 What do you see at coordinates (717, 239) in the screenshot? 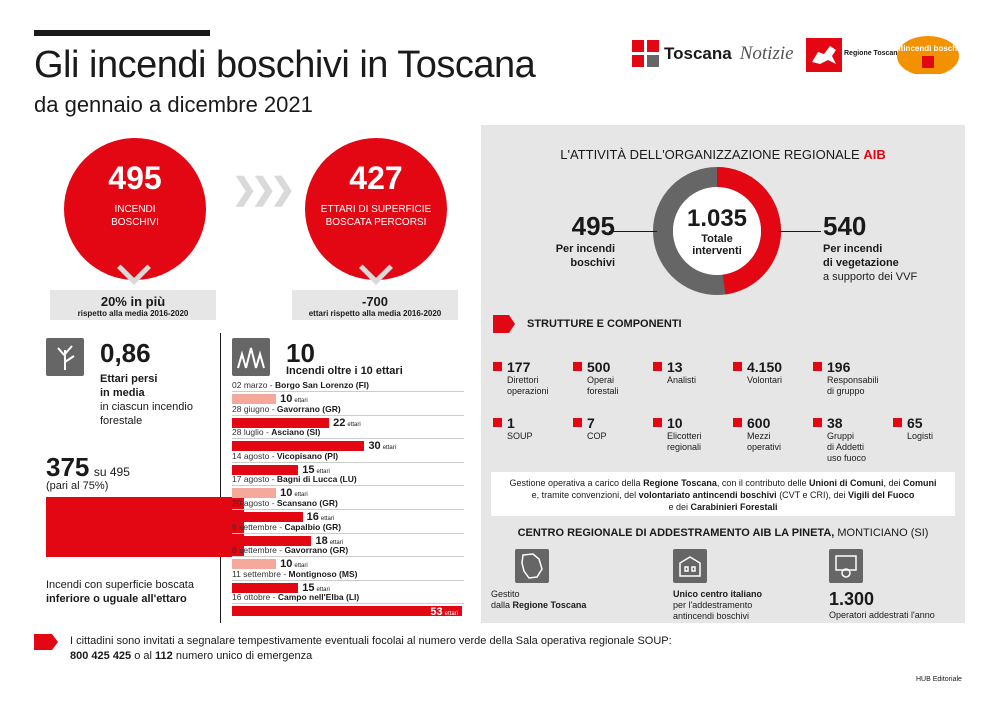
I see `donut-total-l1: Totale` at bounding box center [717, 239].